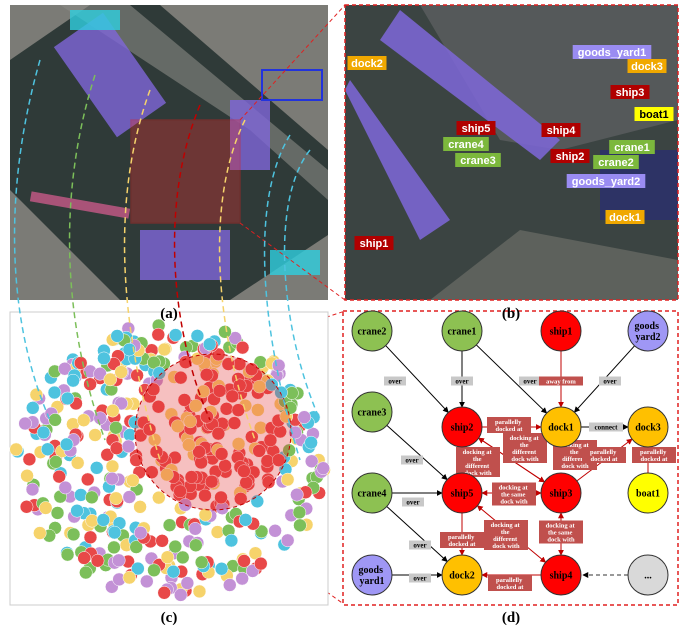 This screenshot has height=630, width=683. Describe the element at coordinates (570, 157) in the screenshot. I see `object-label: ship2` at that location.